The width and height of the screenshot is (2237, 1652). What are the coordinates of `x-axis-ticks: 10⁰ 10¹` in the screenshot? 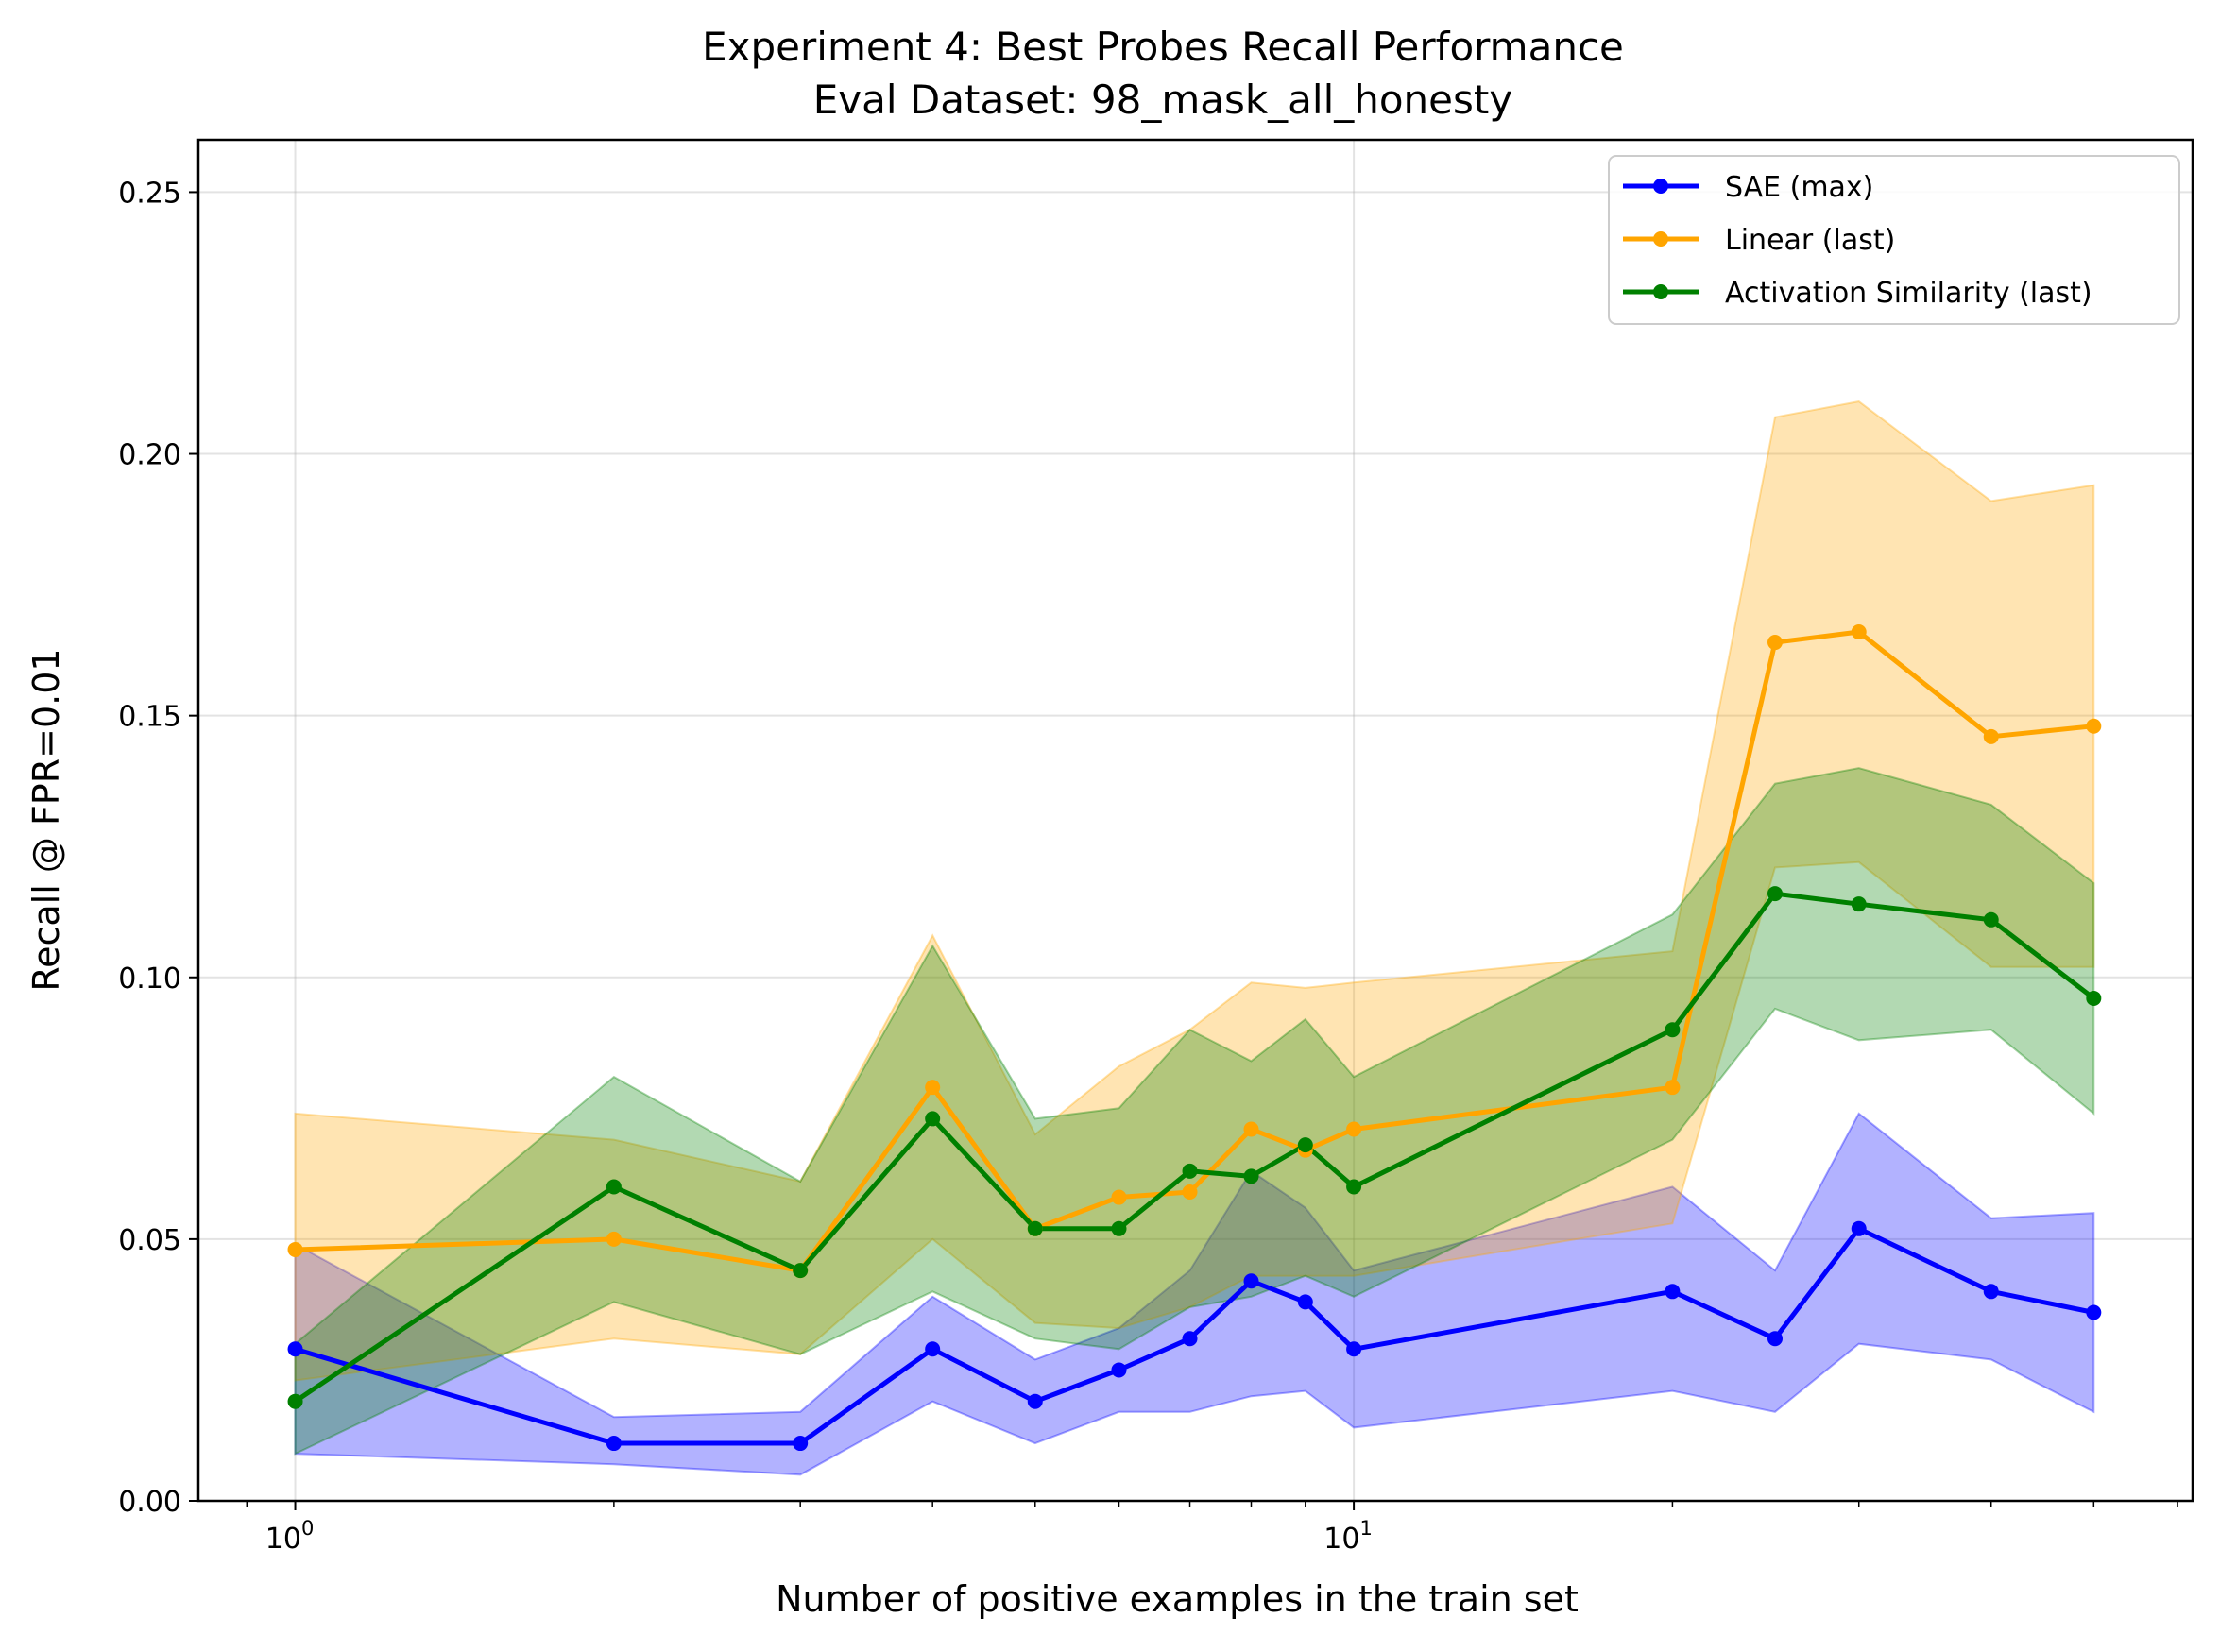 It's located at (1212, 1529).